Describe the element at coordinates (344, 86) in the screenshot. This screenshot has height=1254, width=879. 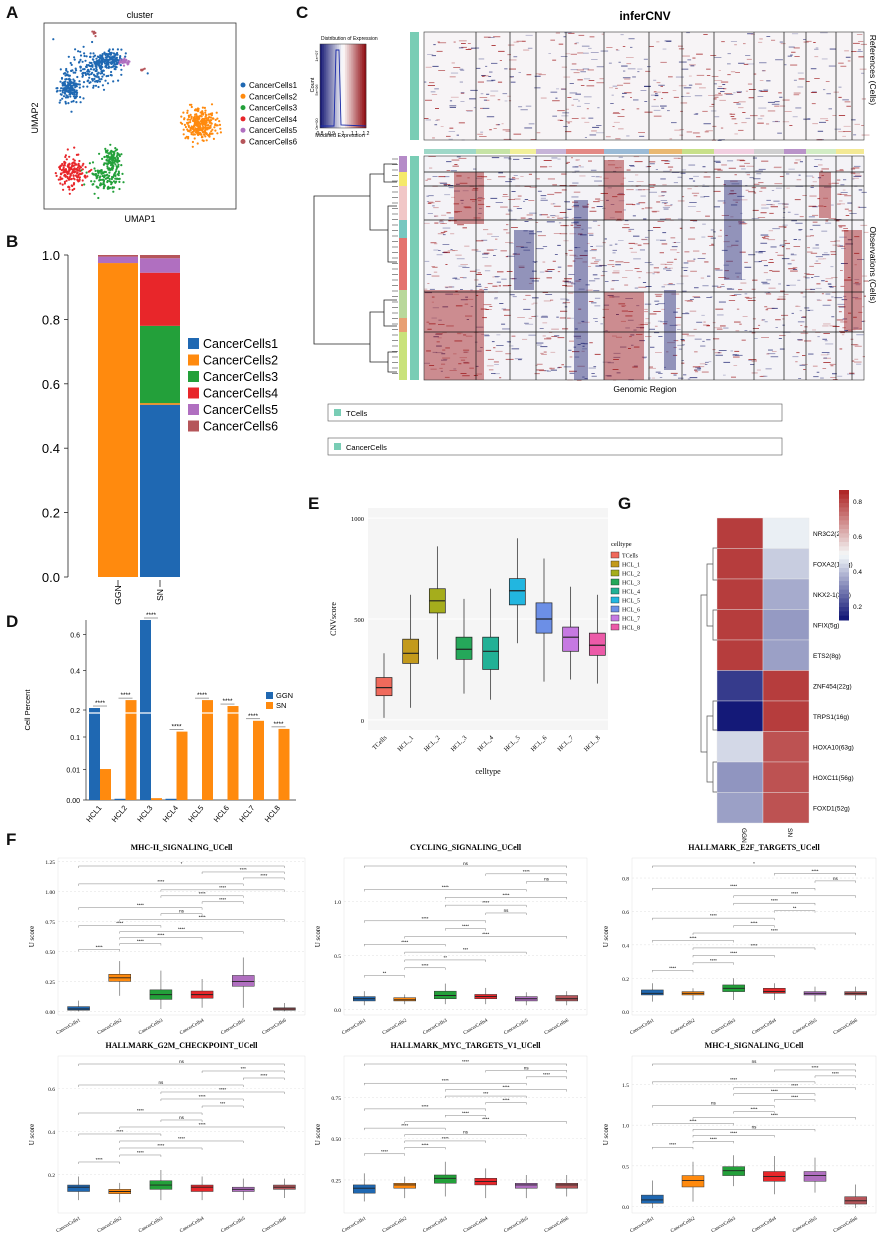
I see `key-color-strip` at that location.